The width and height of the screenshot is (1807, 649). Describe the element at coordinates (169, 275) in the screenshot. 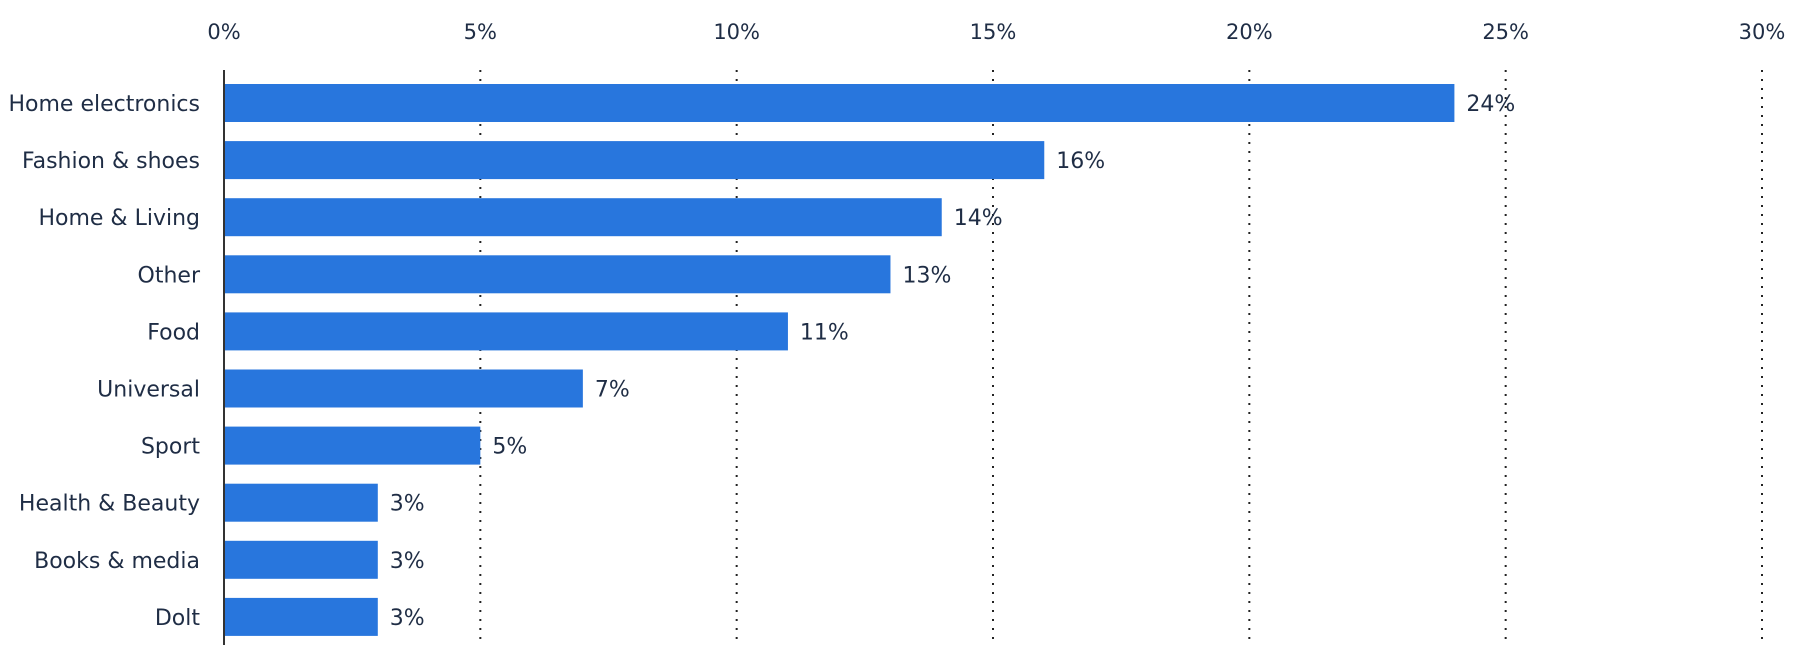

I see `category-label: Other` at that location.